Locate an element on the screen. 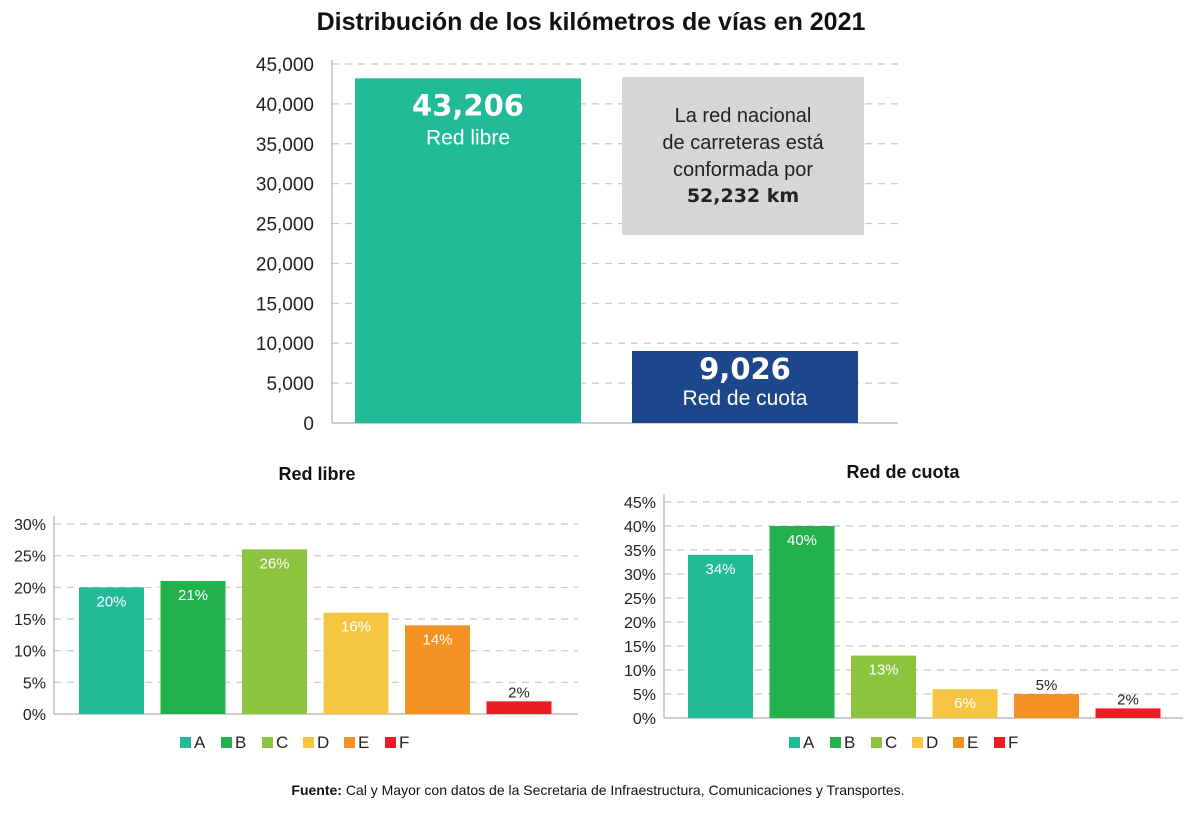  main-y-tick-label: 10,000 is located at coordinates (285, 344).